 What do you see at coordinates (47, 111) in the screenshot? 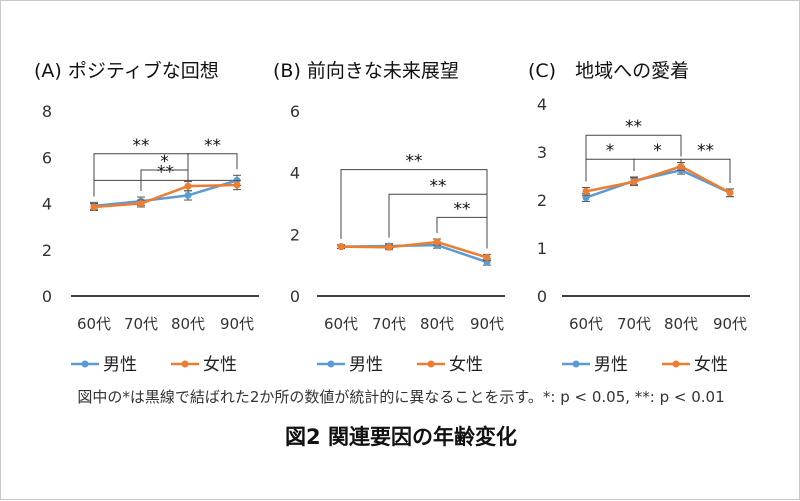
I see `y-tick-label: 8` at bounding box center [47, 111].